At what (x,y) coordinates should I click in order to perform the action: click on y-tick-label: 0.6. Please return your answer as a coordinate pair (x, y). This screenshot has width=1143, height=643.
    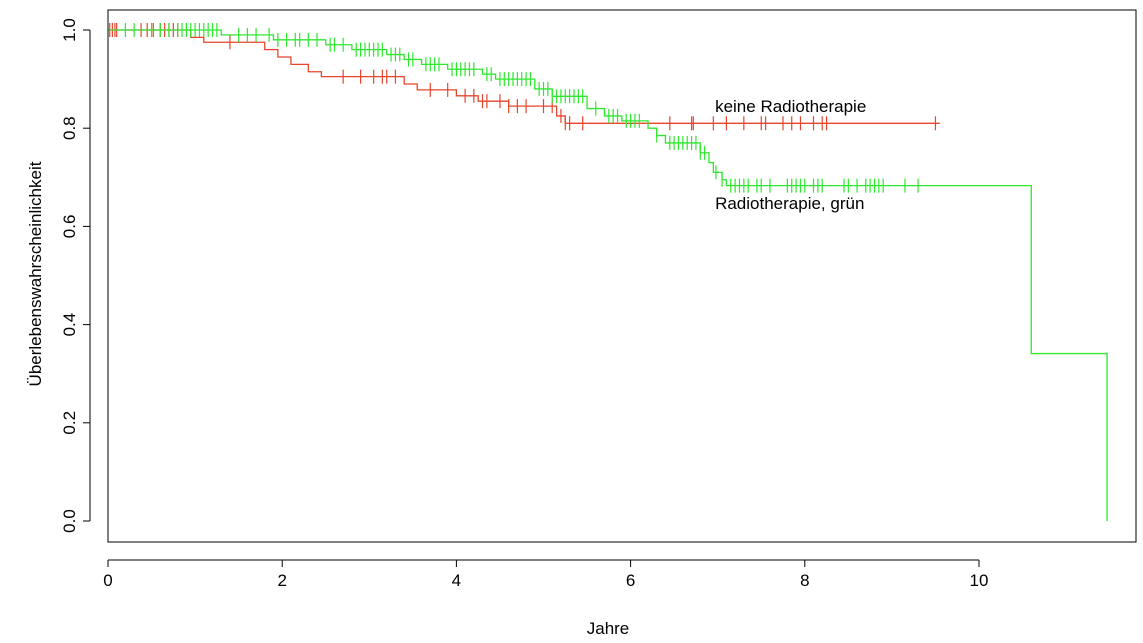
    Looking at the image, I should click on (69, 227).